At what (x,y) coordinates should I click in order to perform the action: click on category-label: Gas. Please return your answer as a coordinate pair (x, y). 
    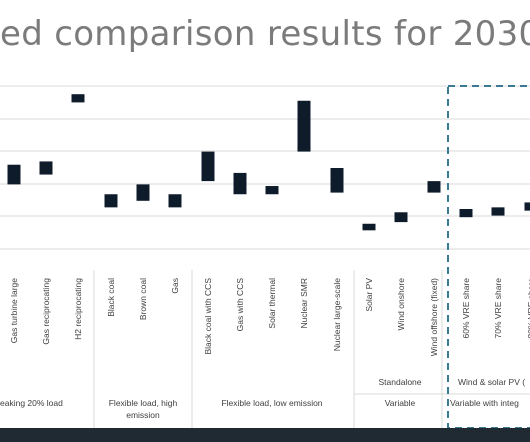
    Looking at the image, I should click on (175, 286).